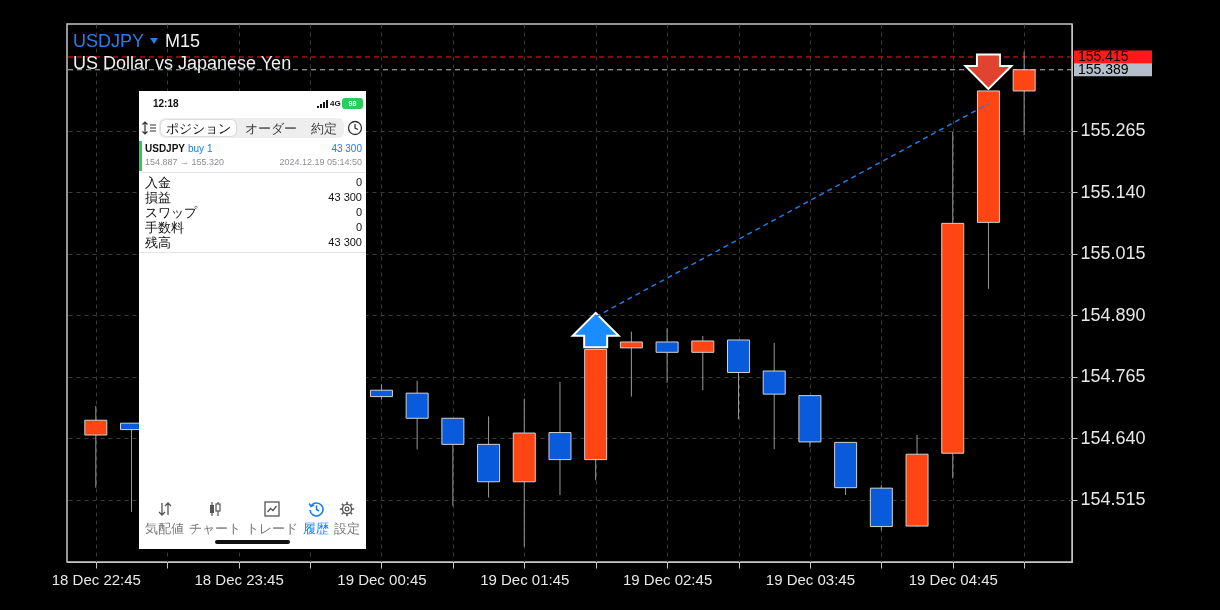 The image size is (1220, 610). What do you see at coordinates (215, 528) in the screenshot?
I see `annotation: チャート` at bounding box center [215, 528].